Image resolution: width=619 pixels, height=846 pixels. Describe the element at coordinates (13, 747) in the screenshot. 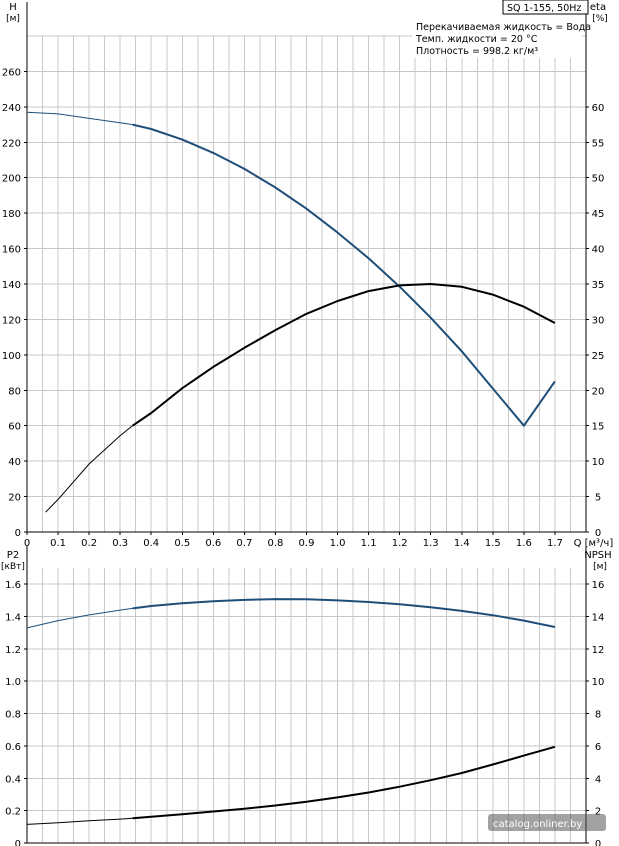

I see `y-left-tick-label: 0.6` at that location.